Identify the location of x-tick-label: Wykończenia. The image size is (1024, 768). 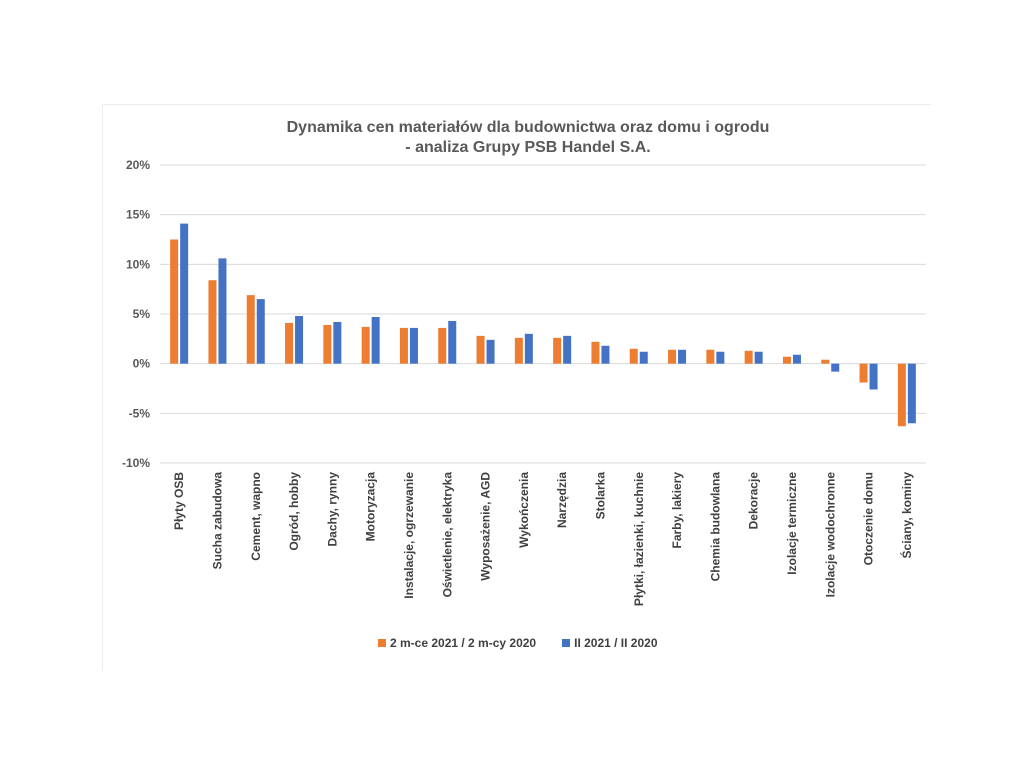
(524, 510).